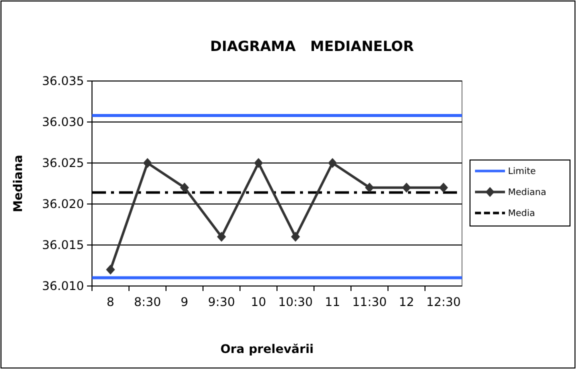 This screenshot has width=577, height=370. What do you see at coordinates (522, 172) in the screenshot?
I see `legend-label: Limite` at bounding box center [522, 172].